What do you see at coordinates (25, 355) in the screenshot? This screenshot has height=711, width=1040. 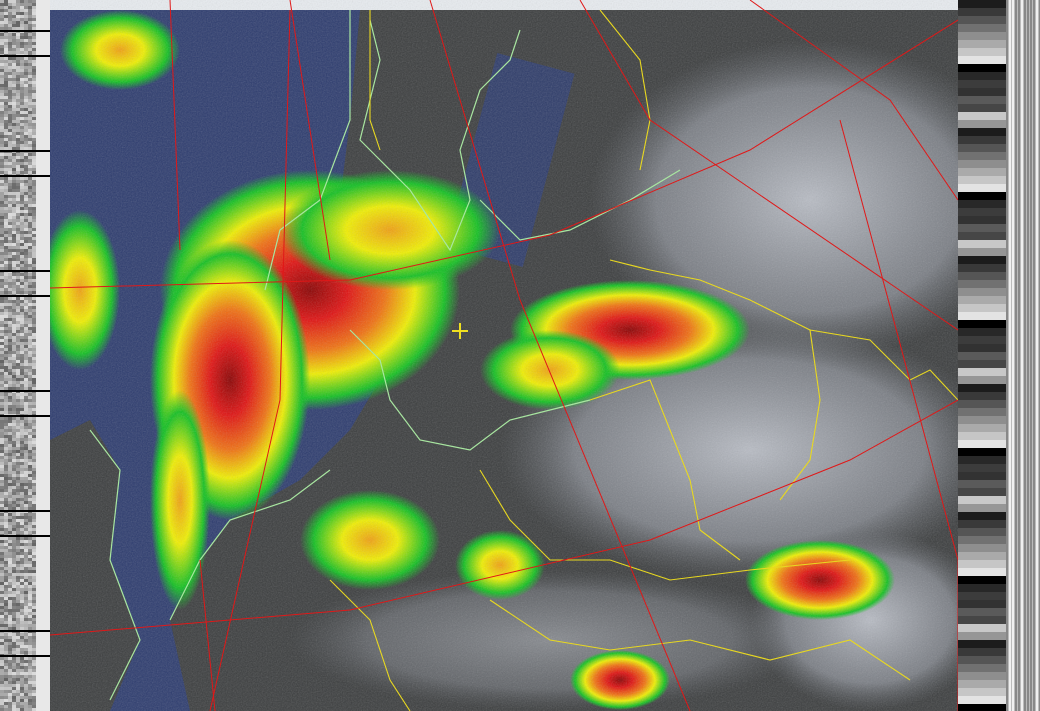 I see `telemetry-strip-left` at bounding box center [25, 355].